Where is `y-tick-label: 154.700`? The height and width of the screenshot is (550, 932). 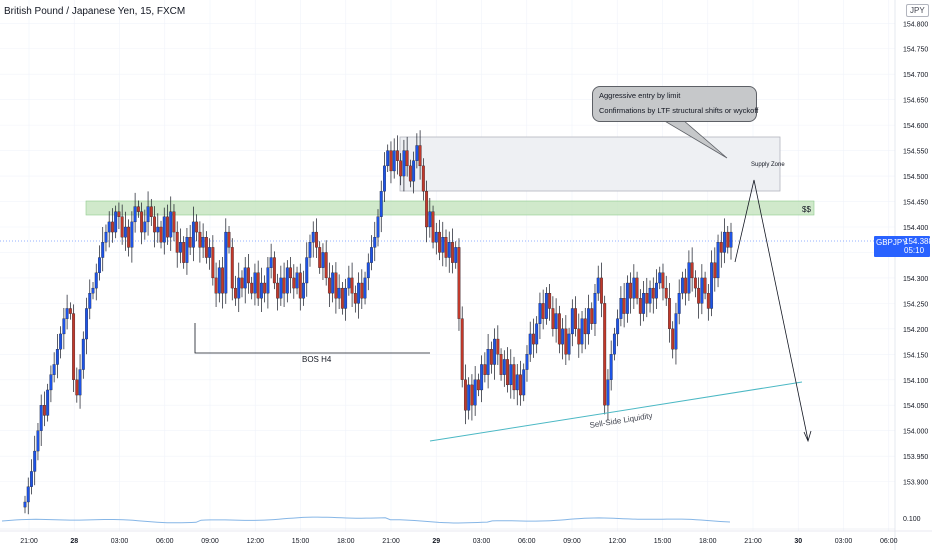
y-tick-label: 154.700 is located at coordinates (915, 75).